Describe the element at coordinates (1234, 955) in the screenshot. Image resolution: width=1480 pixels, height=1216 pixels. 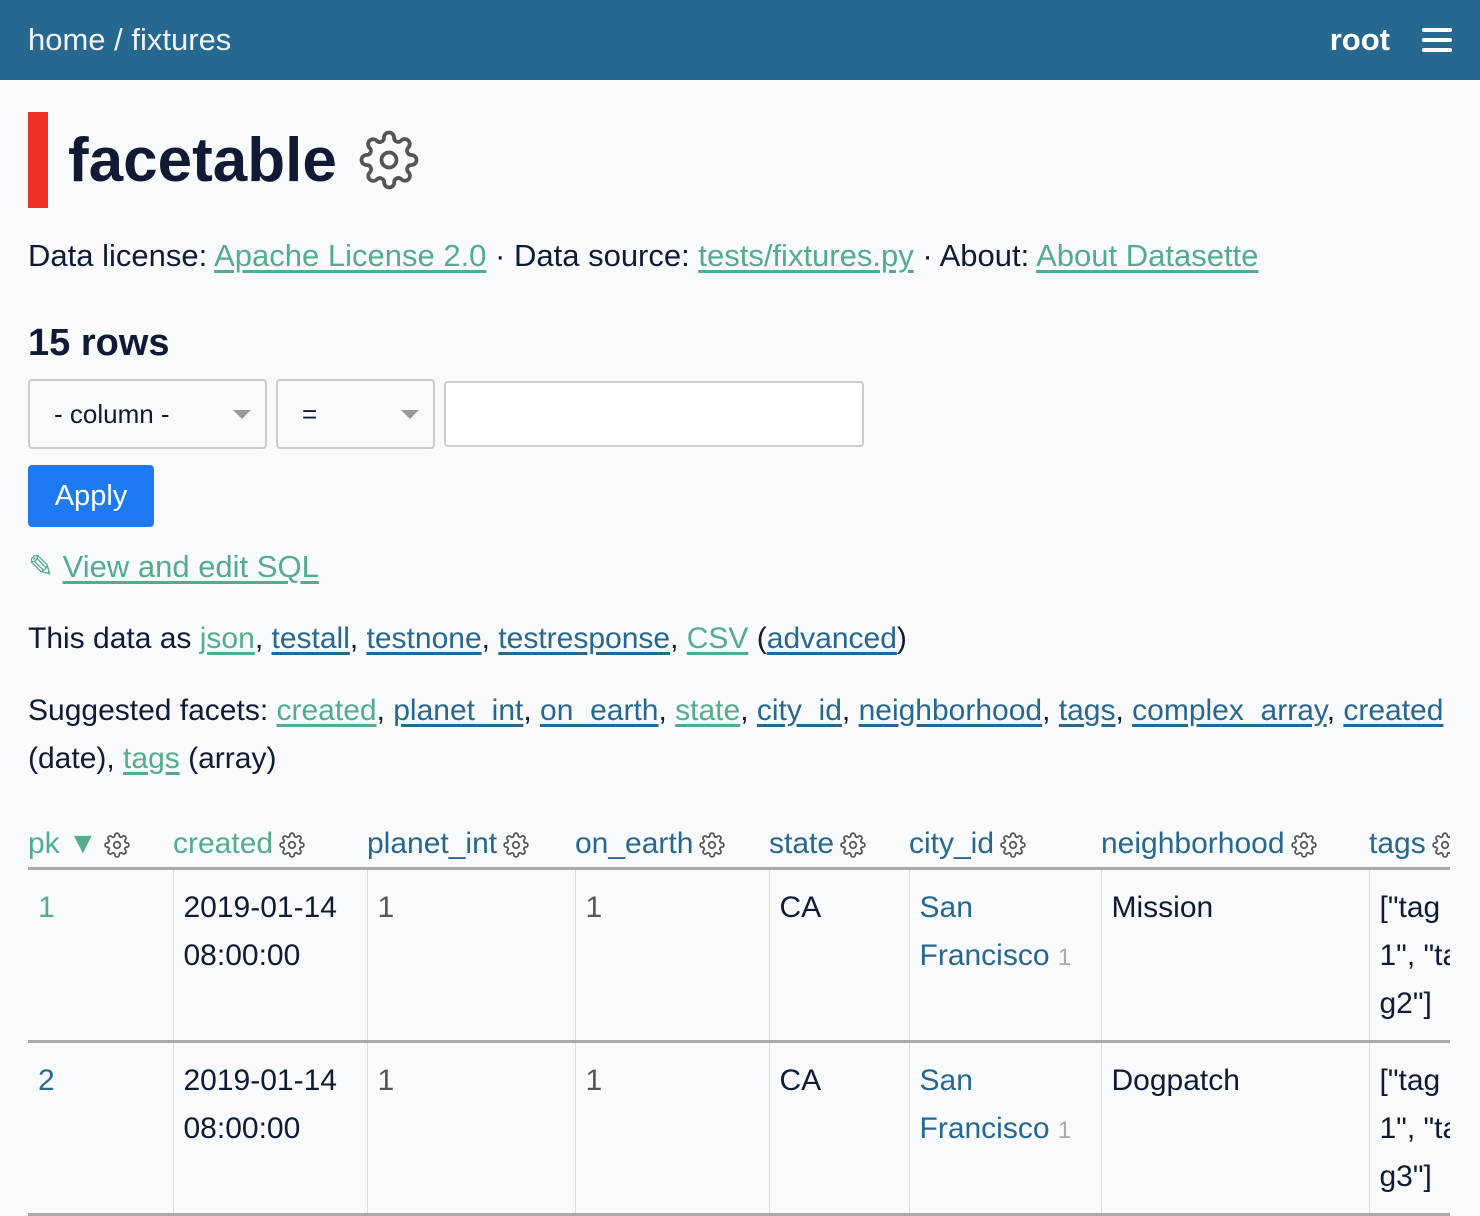
I see `cell-neighborhood: Mission` at that location.